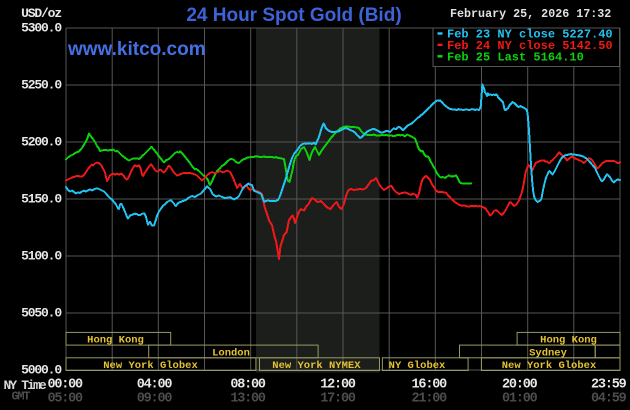 The height and width of the screenshot is (410, 630). Describe the element at coordinates (520, 384) in the screenshot. I see `svg-text: 20:00` at that location.